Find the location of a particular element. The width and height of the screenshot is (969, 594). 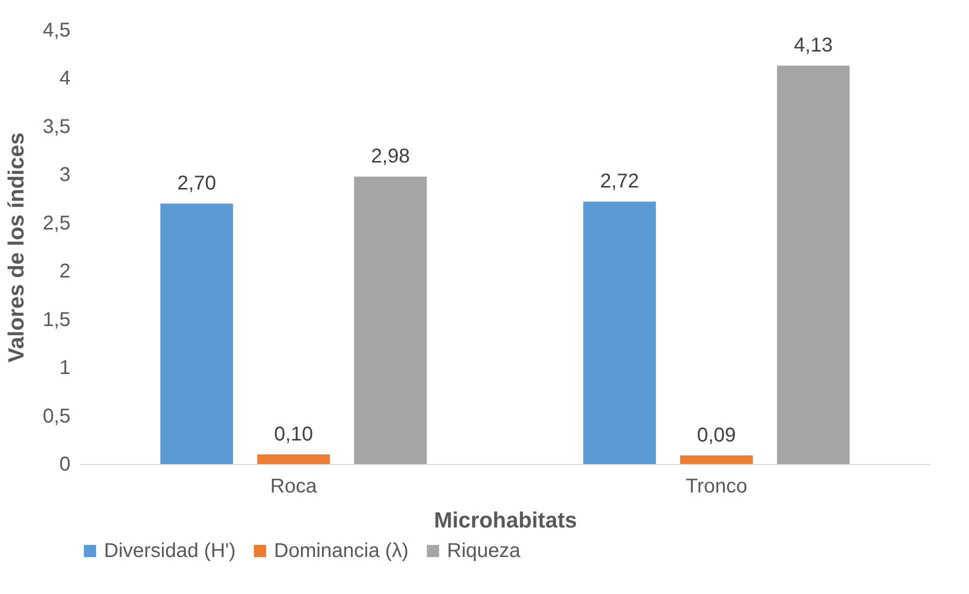

legend-label: Dominancia (λ) is located at coordinates (341, 551).